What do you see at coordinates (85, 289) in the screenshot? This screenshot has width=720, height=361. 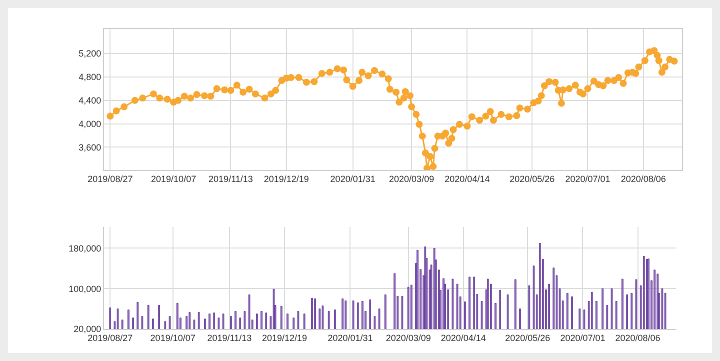 I see `y-tick-label: 100,000` at bounding box center [85, 289].